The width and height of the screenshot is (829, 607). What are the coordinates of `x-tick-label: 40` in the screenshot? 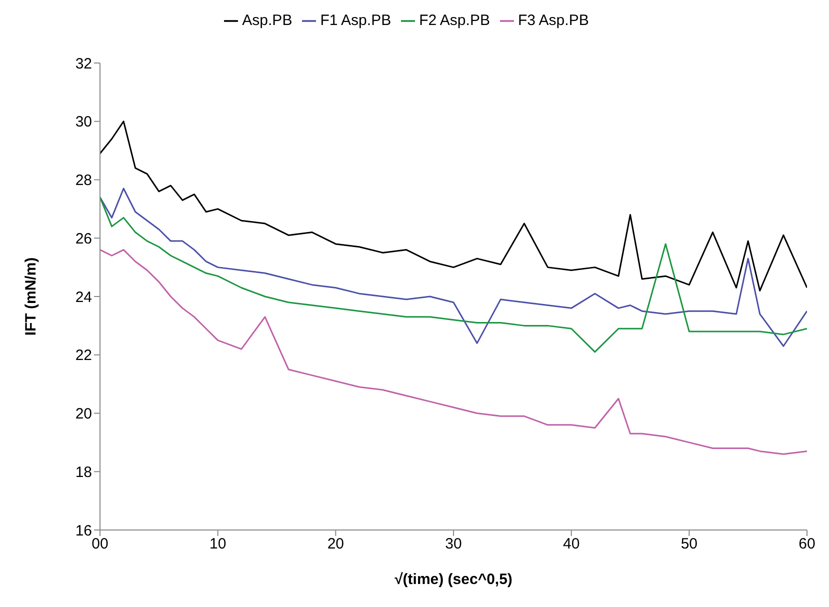 It's located at (571, 544).